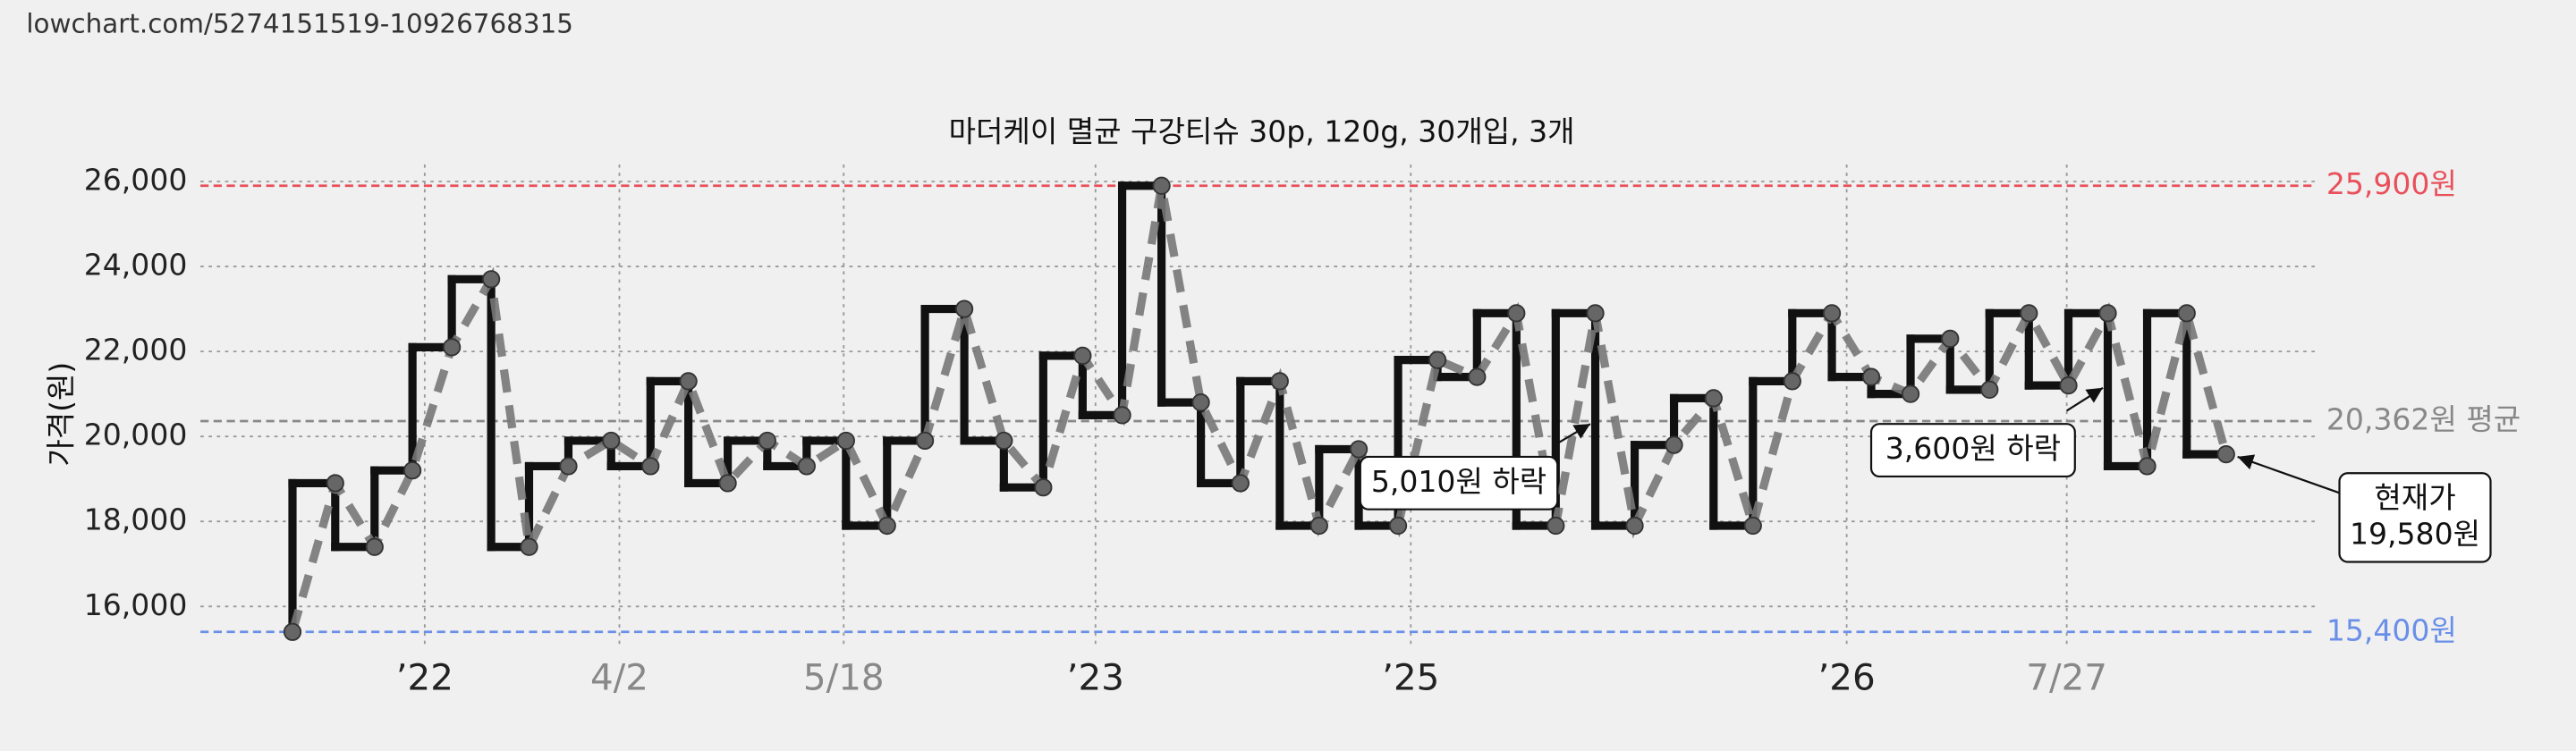 The image size is (2576, 751). Describe the element at coordinates (619, 677) in the screenshot. I see `x-tick-label: 4/2` at that location.